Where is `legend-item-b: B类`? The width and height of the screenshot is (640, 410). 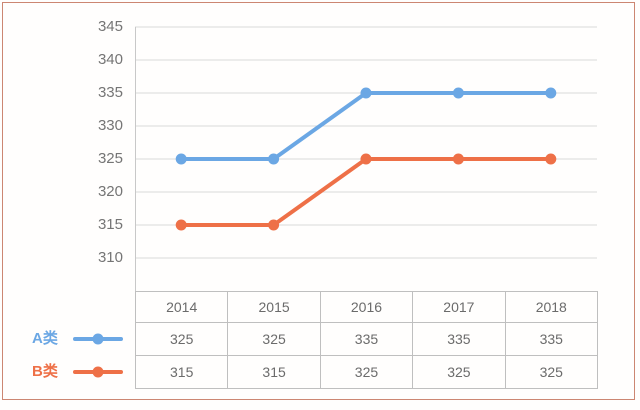 legend-item-b: B类 is located at coordinates (77, 372).